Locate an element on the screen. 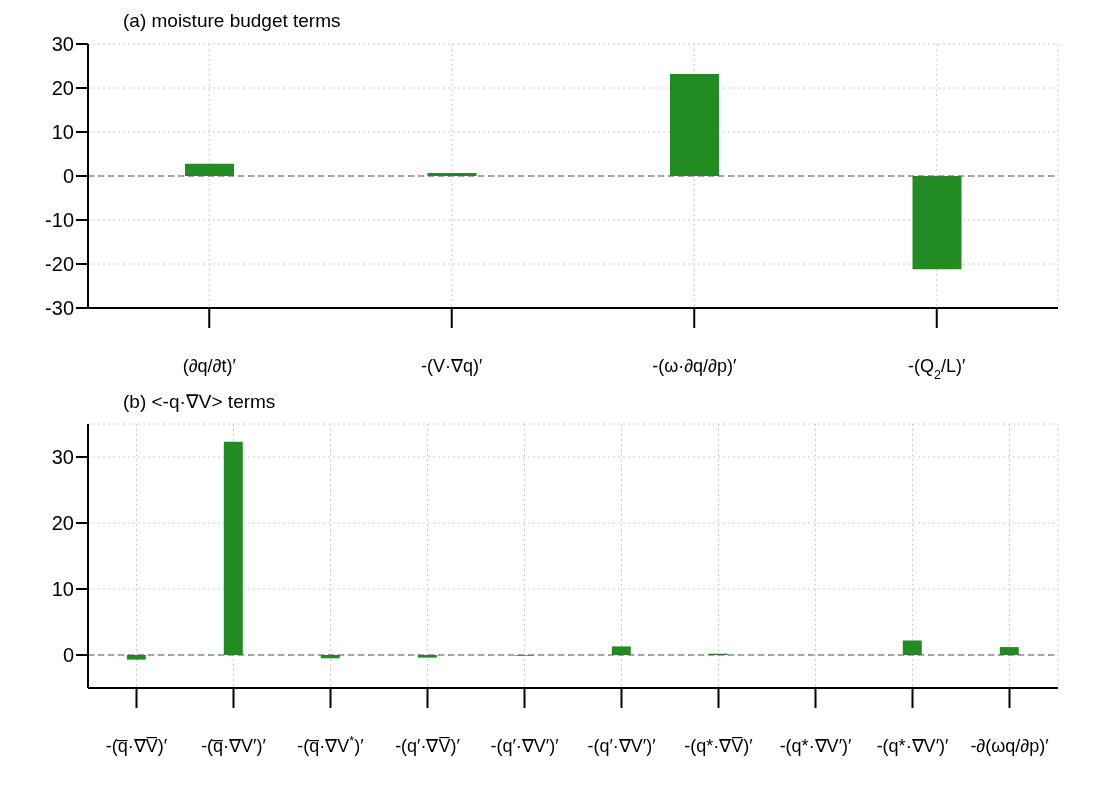  x-tick-label: -(q′·∇V̅)′ is located at coordinates (428, 746).